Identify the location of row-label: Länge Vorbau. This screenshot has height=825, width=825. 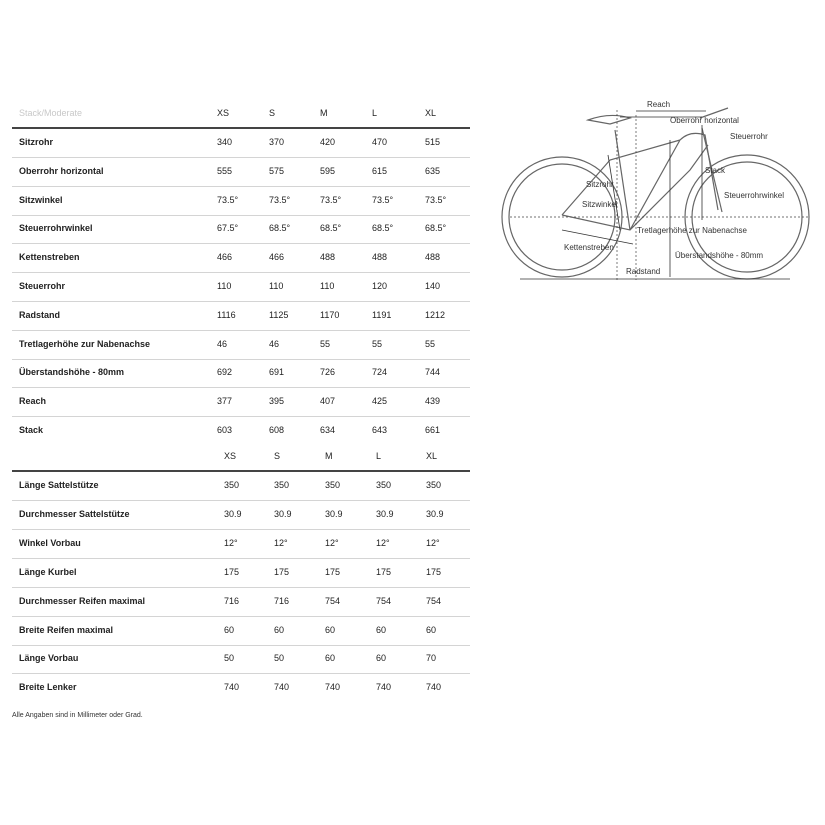
(49, 658).